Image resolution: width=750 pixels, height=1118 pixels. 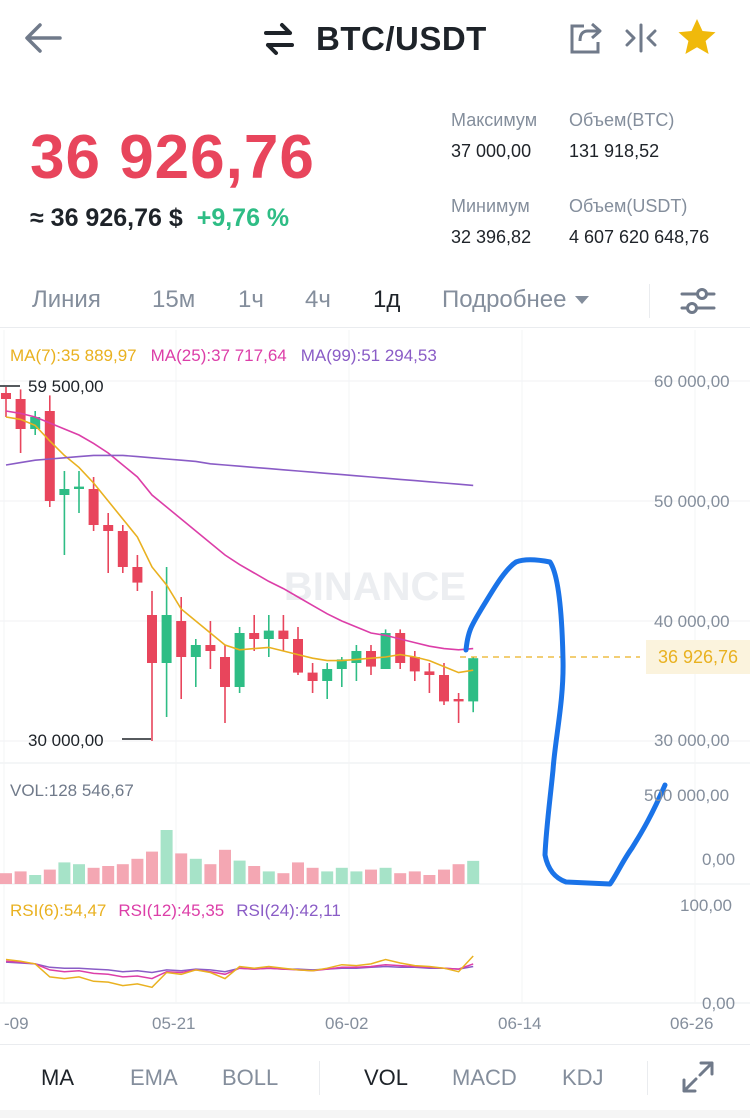 I want to click on tab-1d: 1д, so click(x=387, y=299).